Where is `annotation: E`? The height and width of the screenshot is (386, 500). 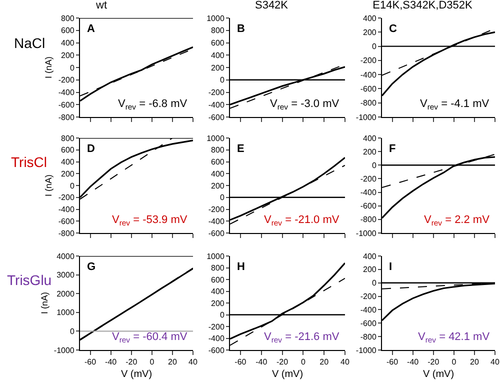
annotation: E is located at coordinates (240, 149).